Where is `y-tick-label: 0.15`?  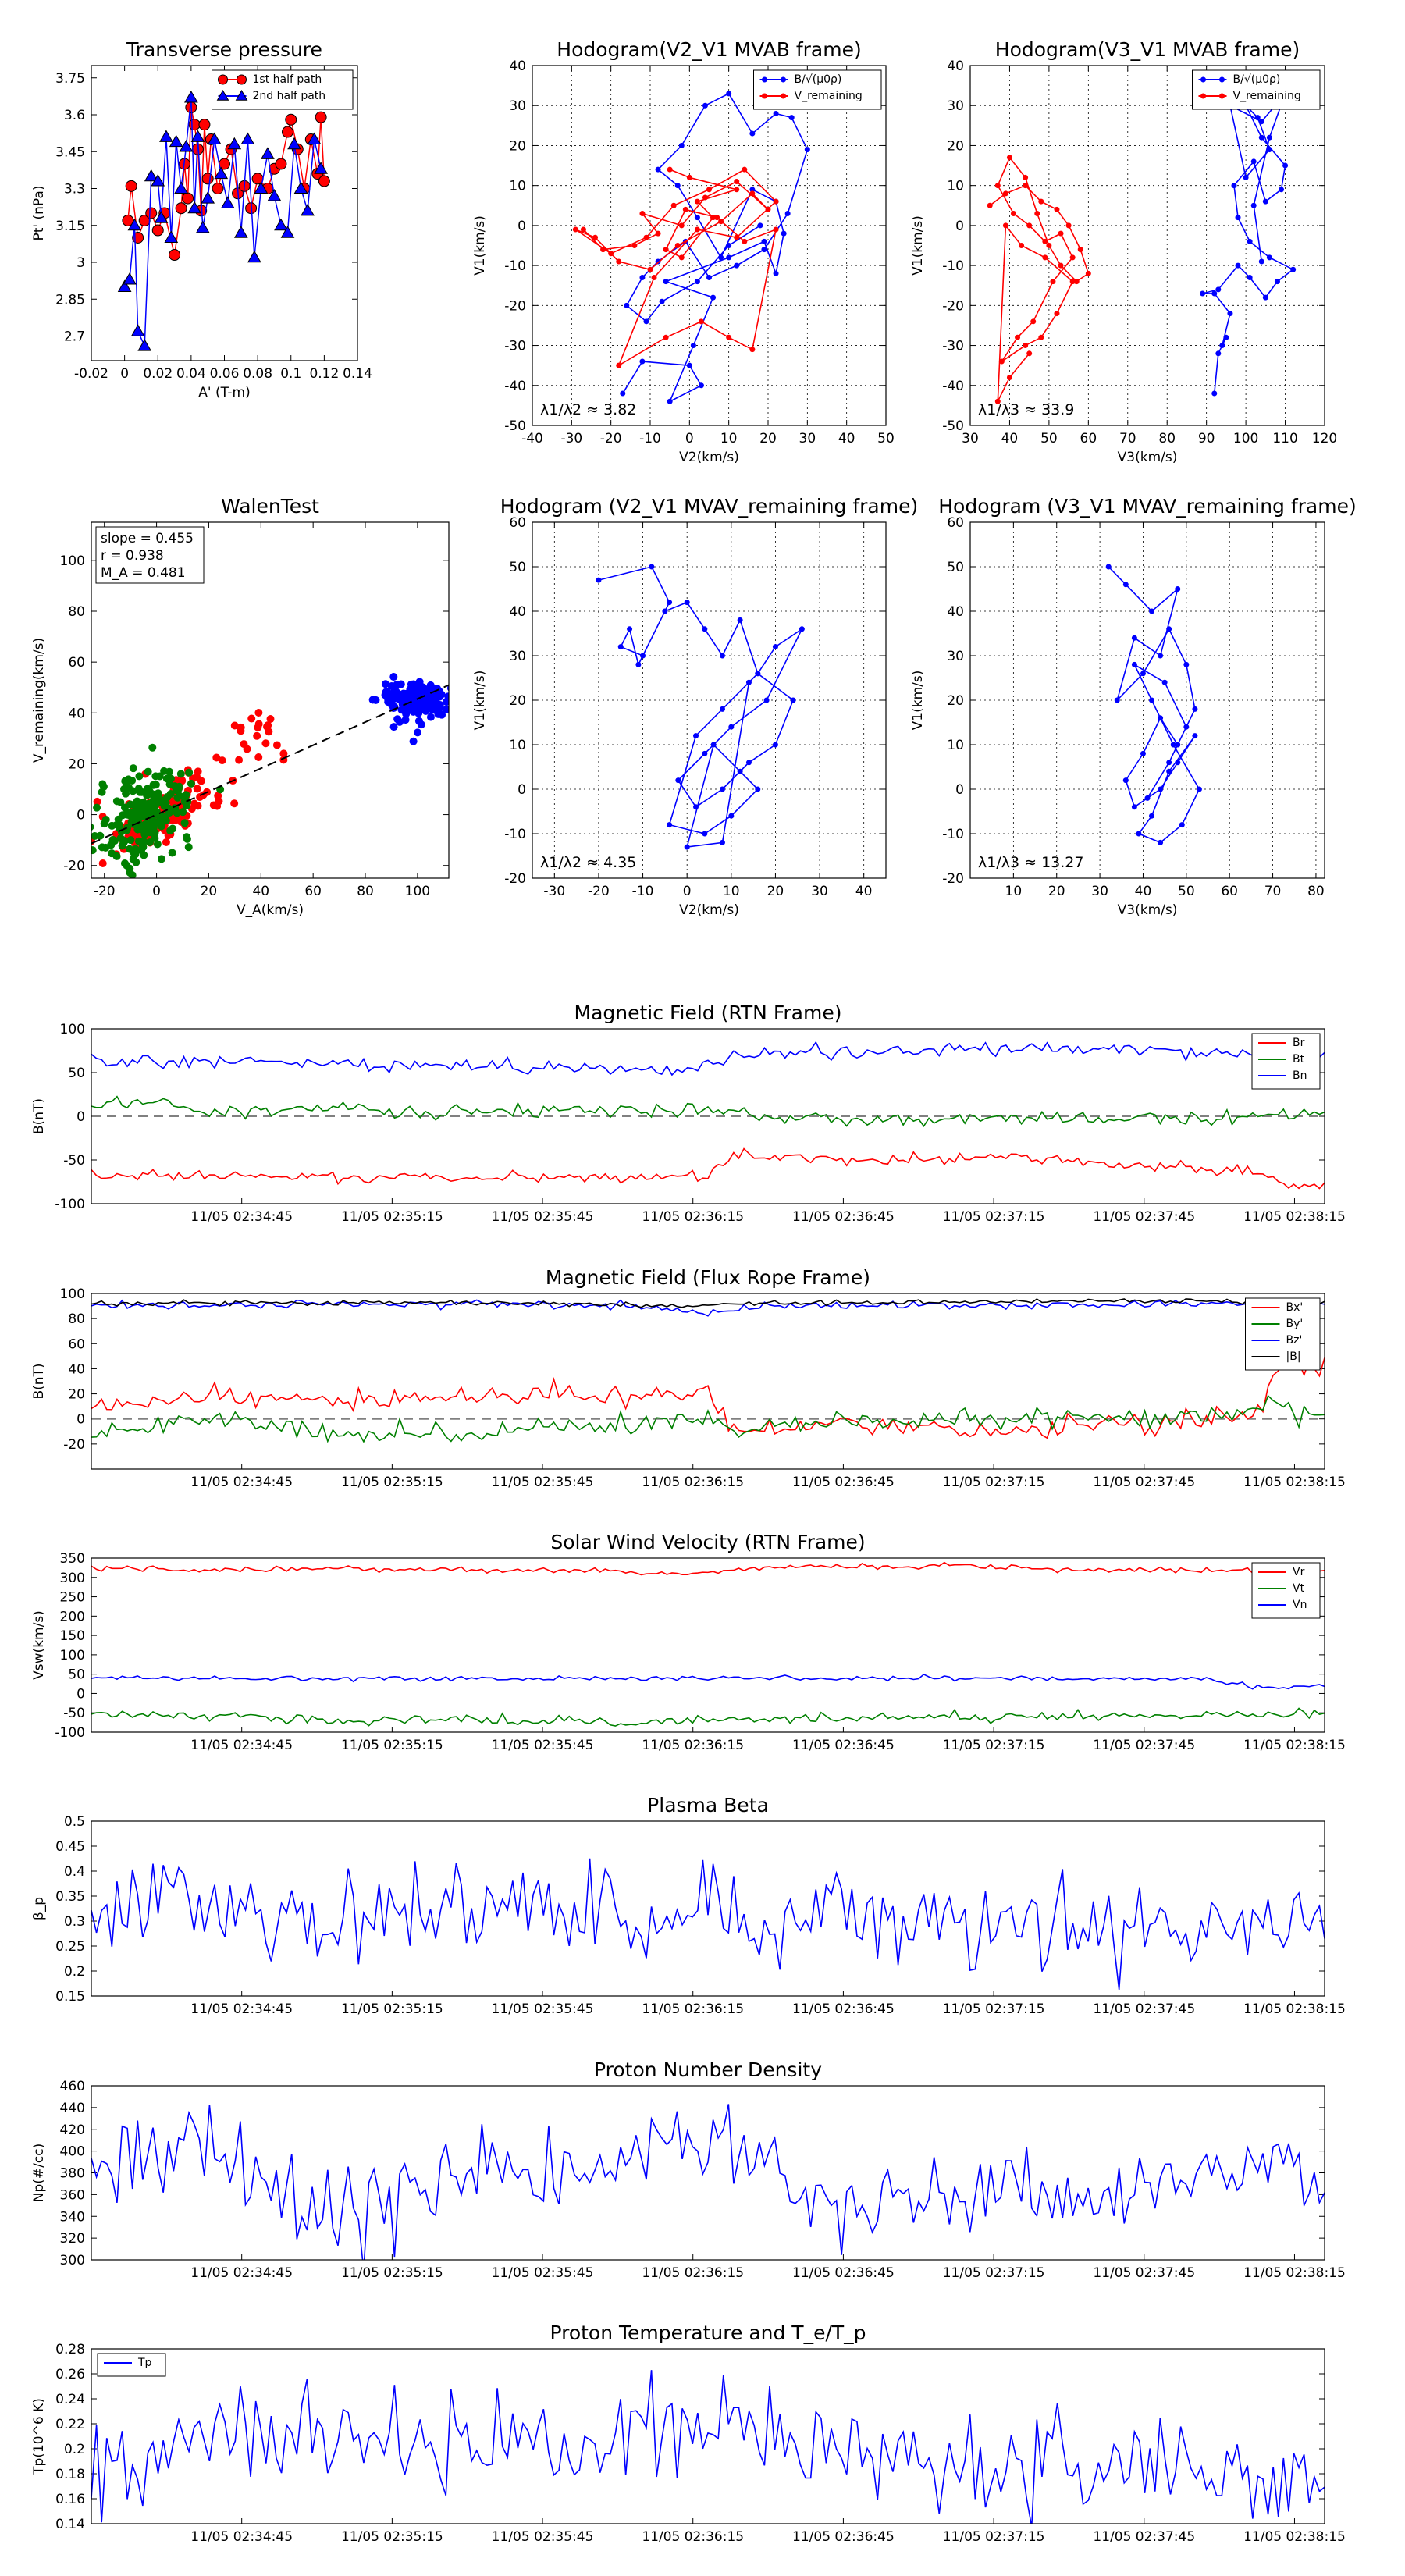 y-tick-label: 0.15 is located at coordinates (70, 1997).